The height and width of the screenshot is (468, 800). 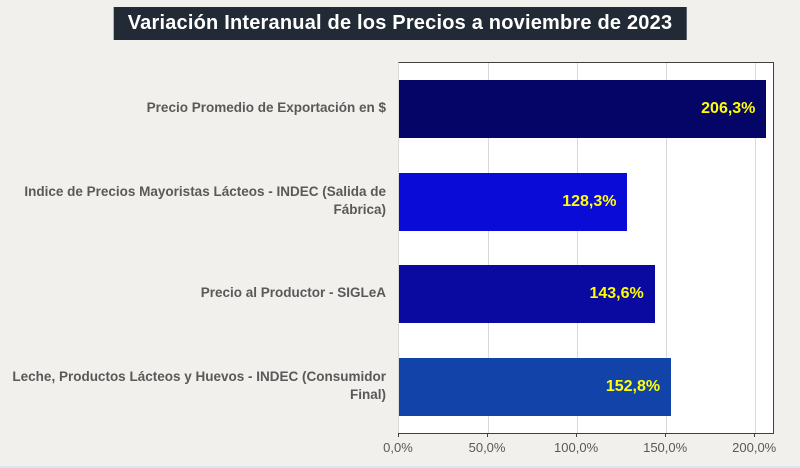 What do you see at coordinates (266, 108) in the screenshot?
I see `category-label: Precio Promedio de Exportación en $` at bounding box center [266, 108].